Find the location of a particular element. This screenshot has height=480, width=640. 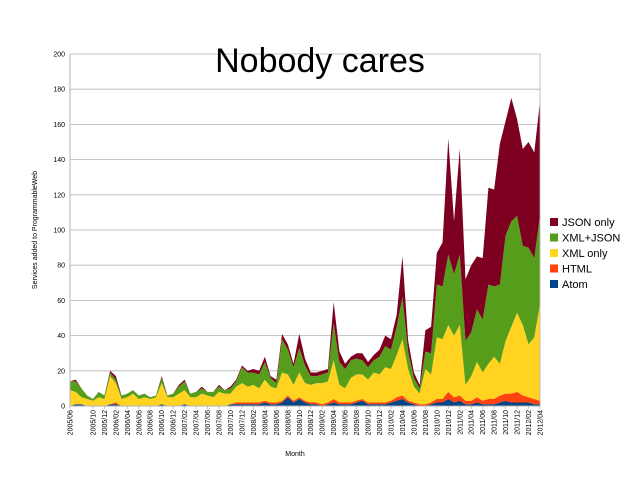

y-tick-label: 120 is located at coordinates (59, 195).